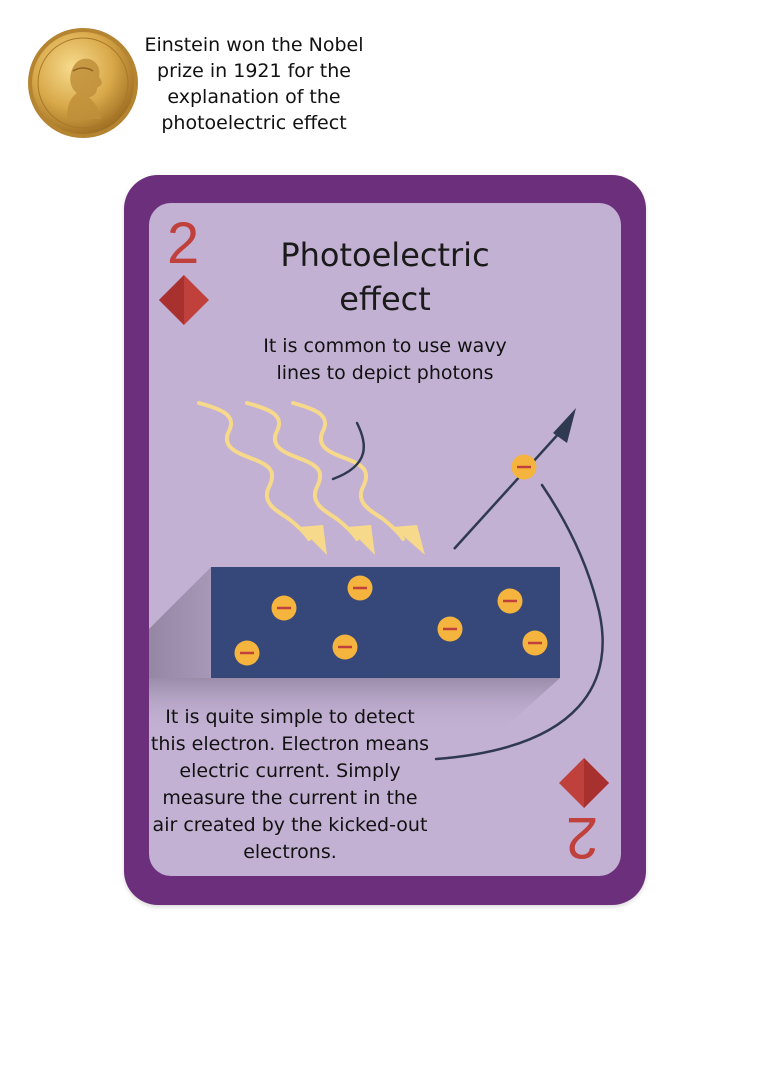 The width and height of the screenshot is (771, 1080). I want to click on trajectory-arrowhead, so click(564, 425).